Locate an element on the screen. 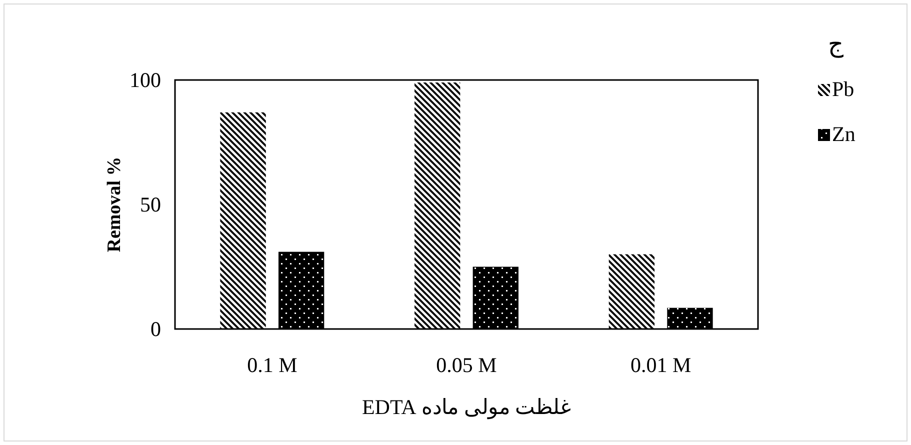 The width and height of the screenshot is (911, 445). x-tick-label: 0.01 M is located at coordinates (661, 365).